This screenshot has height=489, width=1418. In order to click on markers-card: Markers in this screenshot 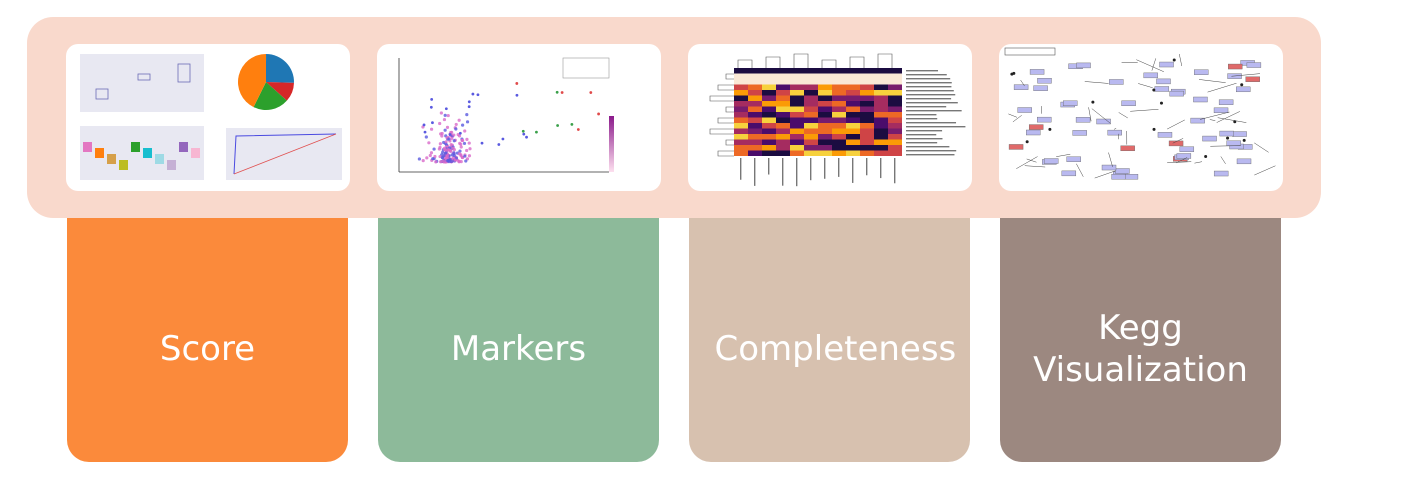, I will do `click(518, 326)`.